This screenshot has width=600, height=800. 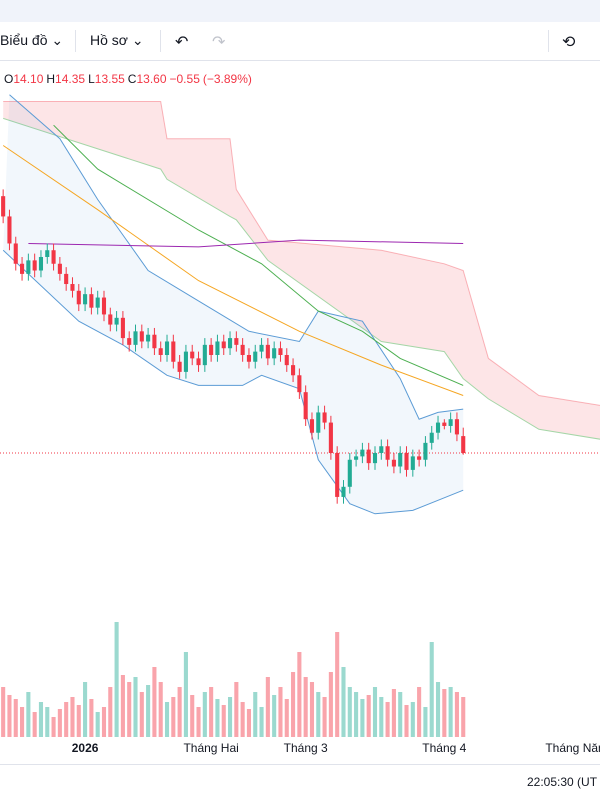 I want to click on redo-button: ↷, so click(x=219, y=42).